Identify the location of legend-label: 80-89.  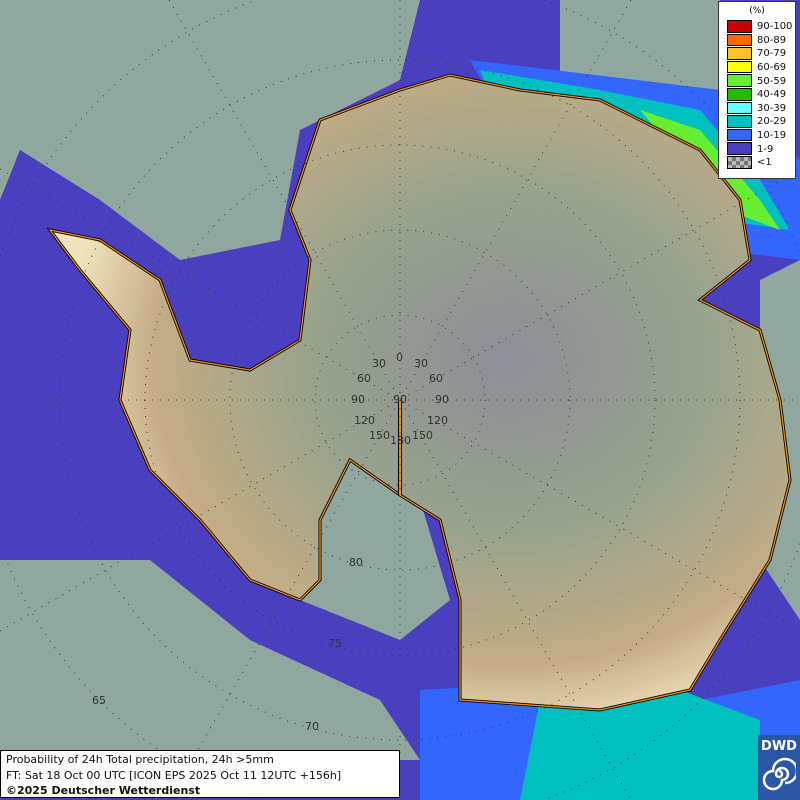
(772, 40).